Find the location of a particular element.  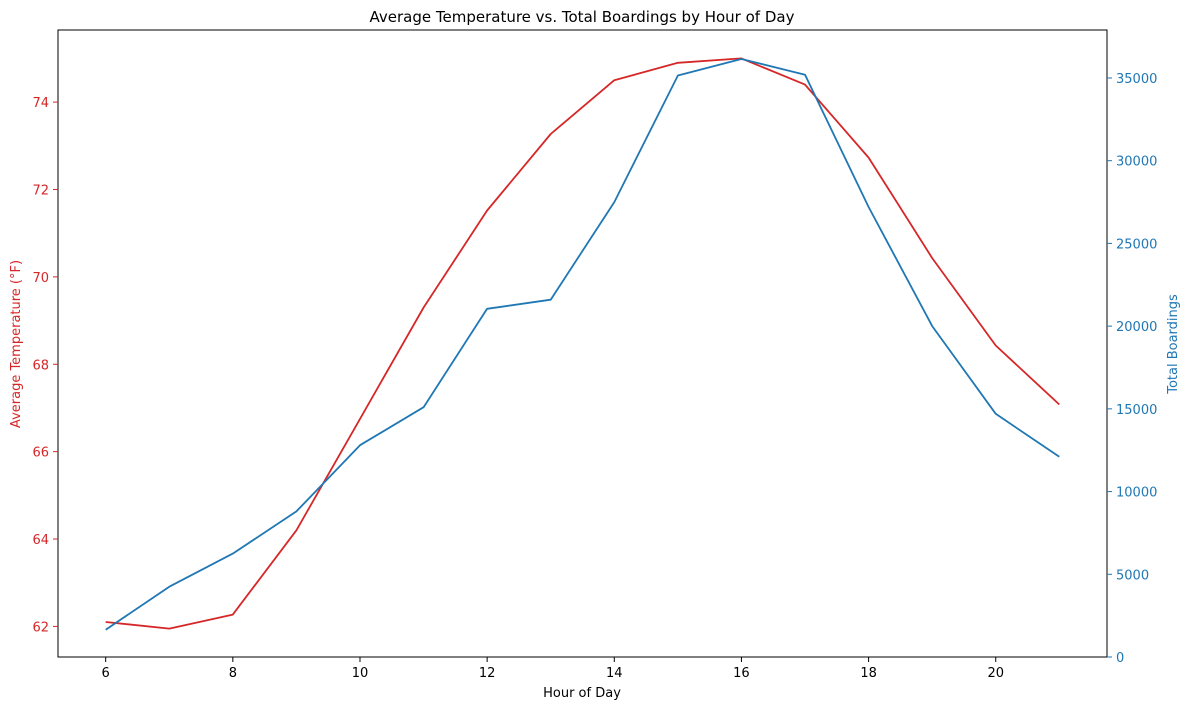

x-tick-label: 20 is located at coordinates (995, 673).